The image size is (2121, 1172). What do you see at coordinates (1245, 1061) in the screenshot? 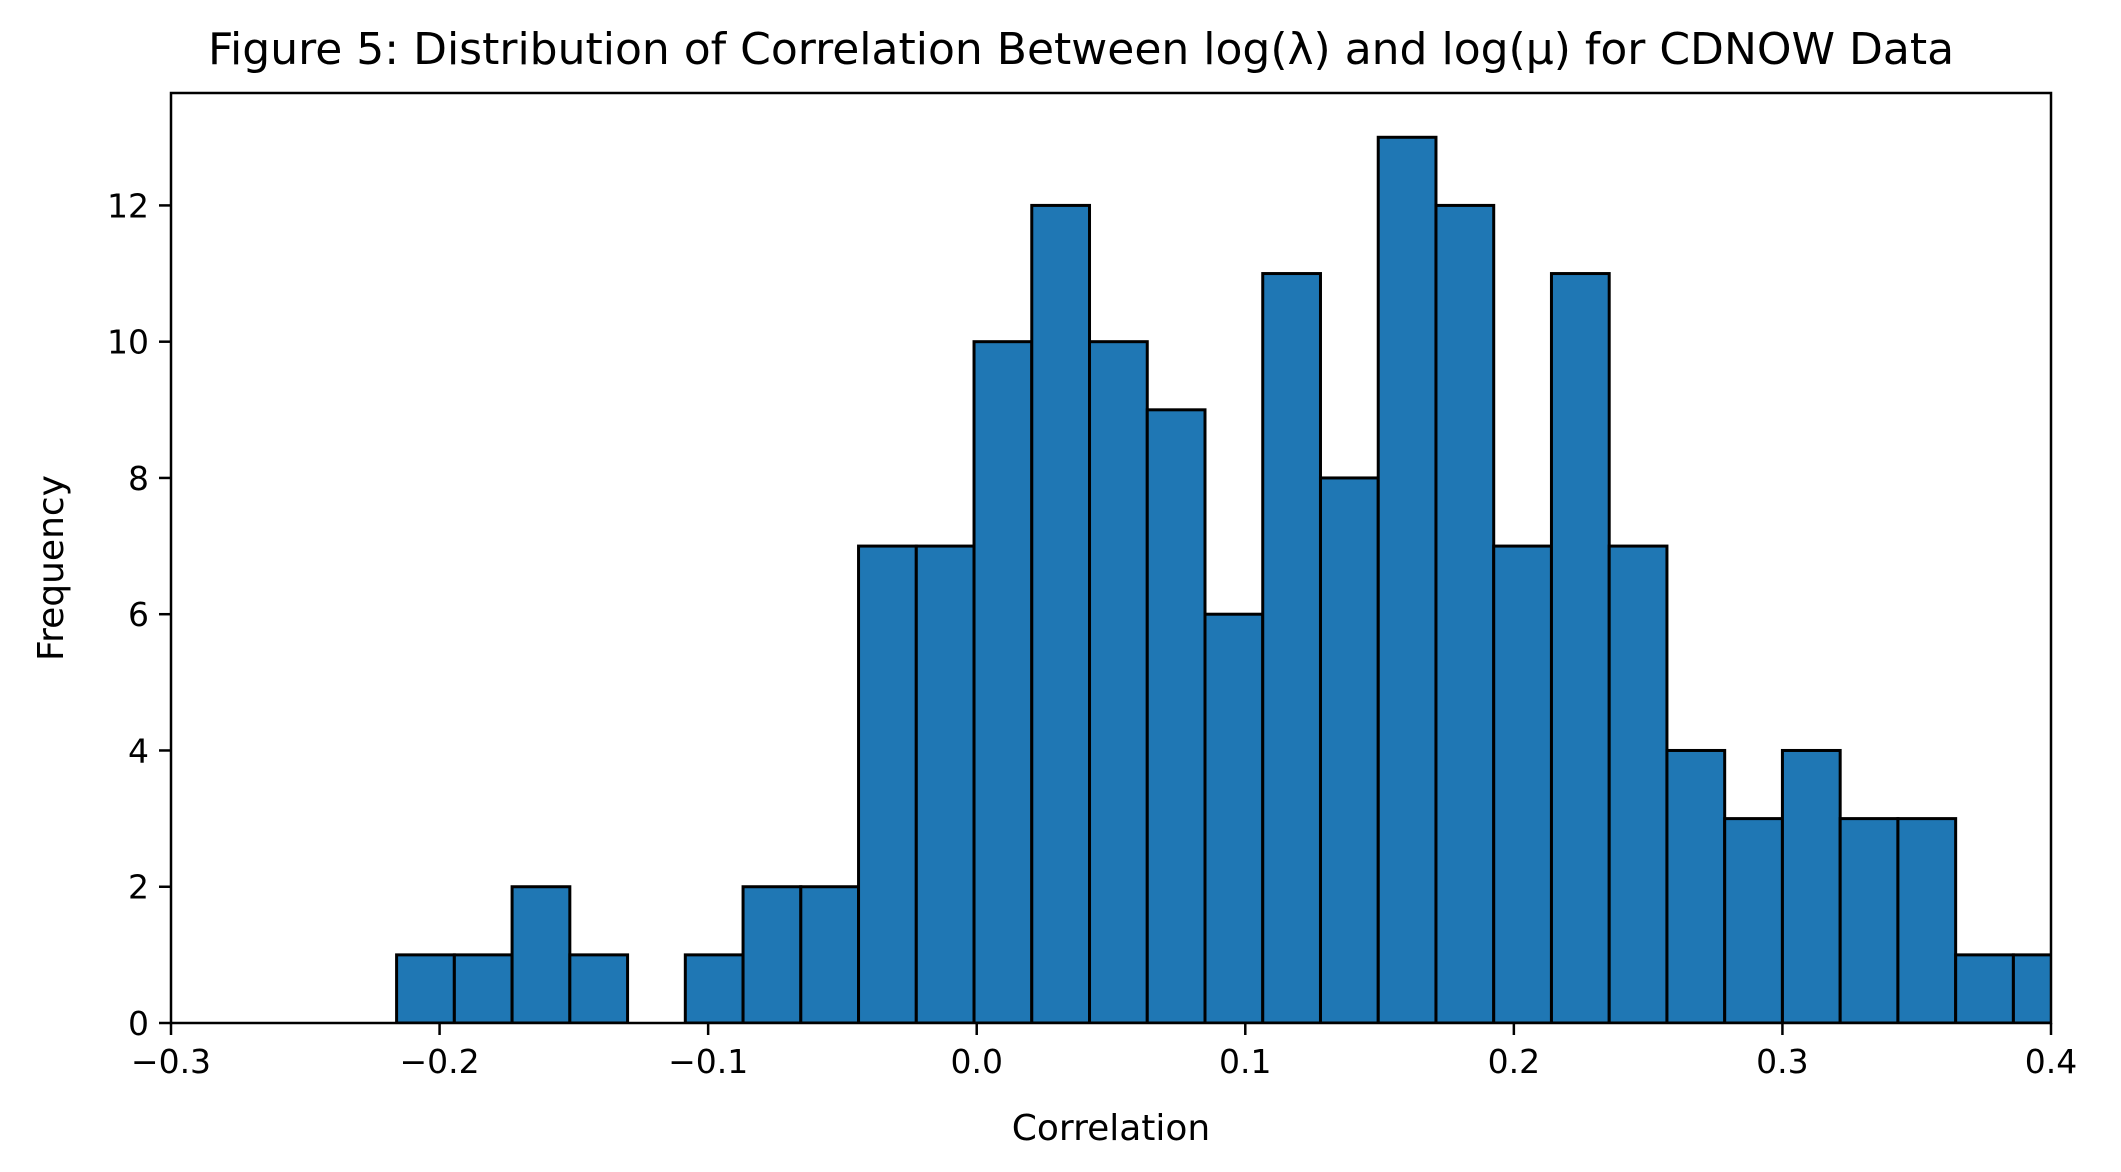
I see `x-tick-label: 0.1` at bounding box center [1245, 1061].